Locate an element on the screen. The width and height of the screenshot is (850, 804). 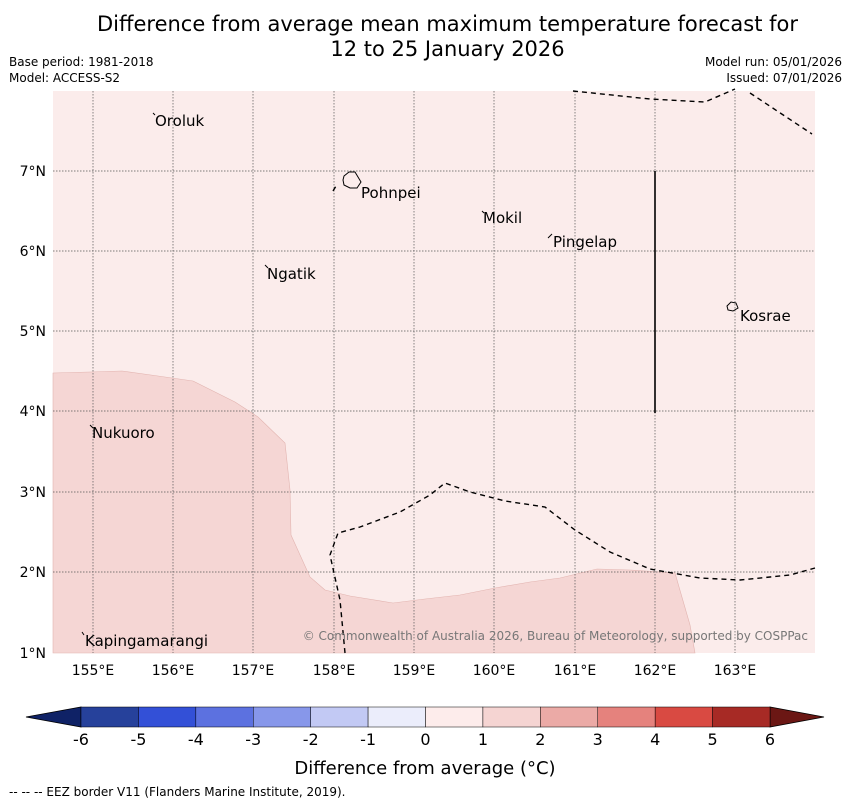
colorbar-tick-label: 3 is located at coordinates (598, 739).